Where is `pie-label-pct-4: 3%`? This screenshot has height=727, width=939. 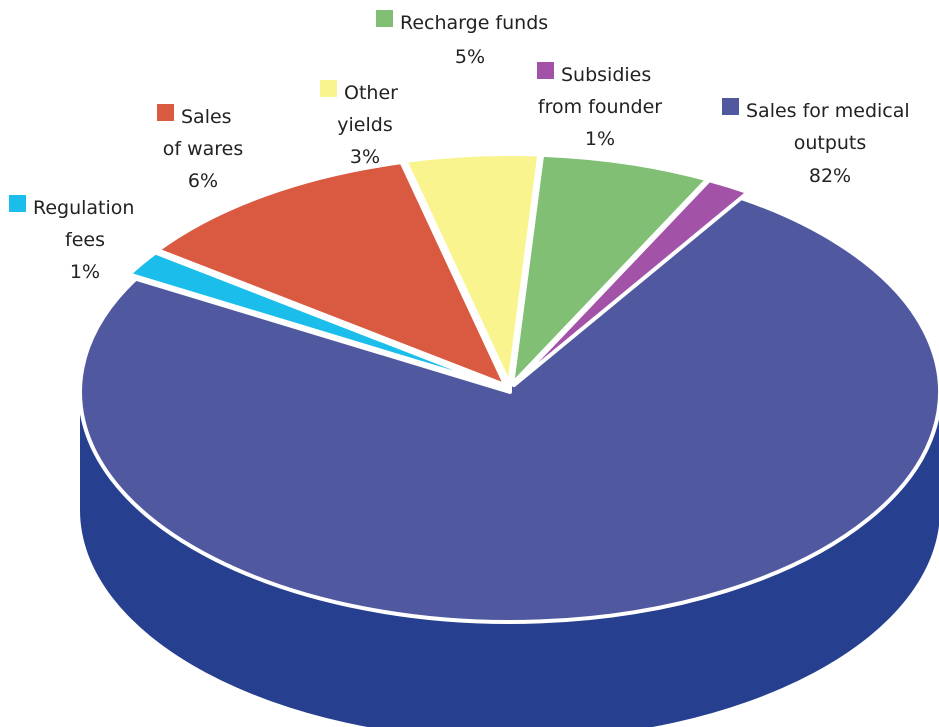
pie-label-pct-4: 3% is located at coordinates (365, 157).